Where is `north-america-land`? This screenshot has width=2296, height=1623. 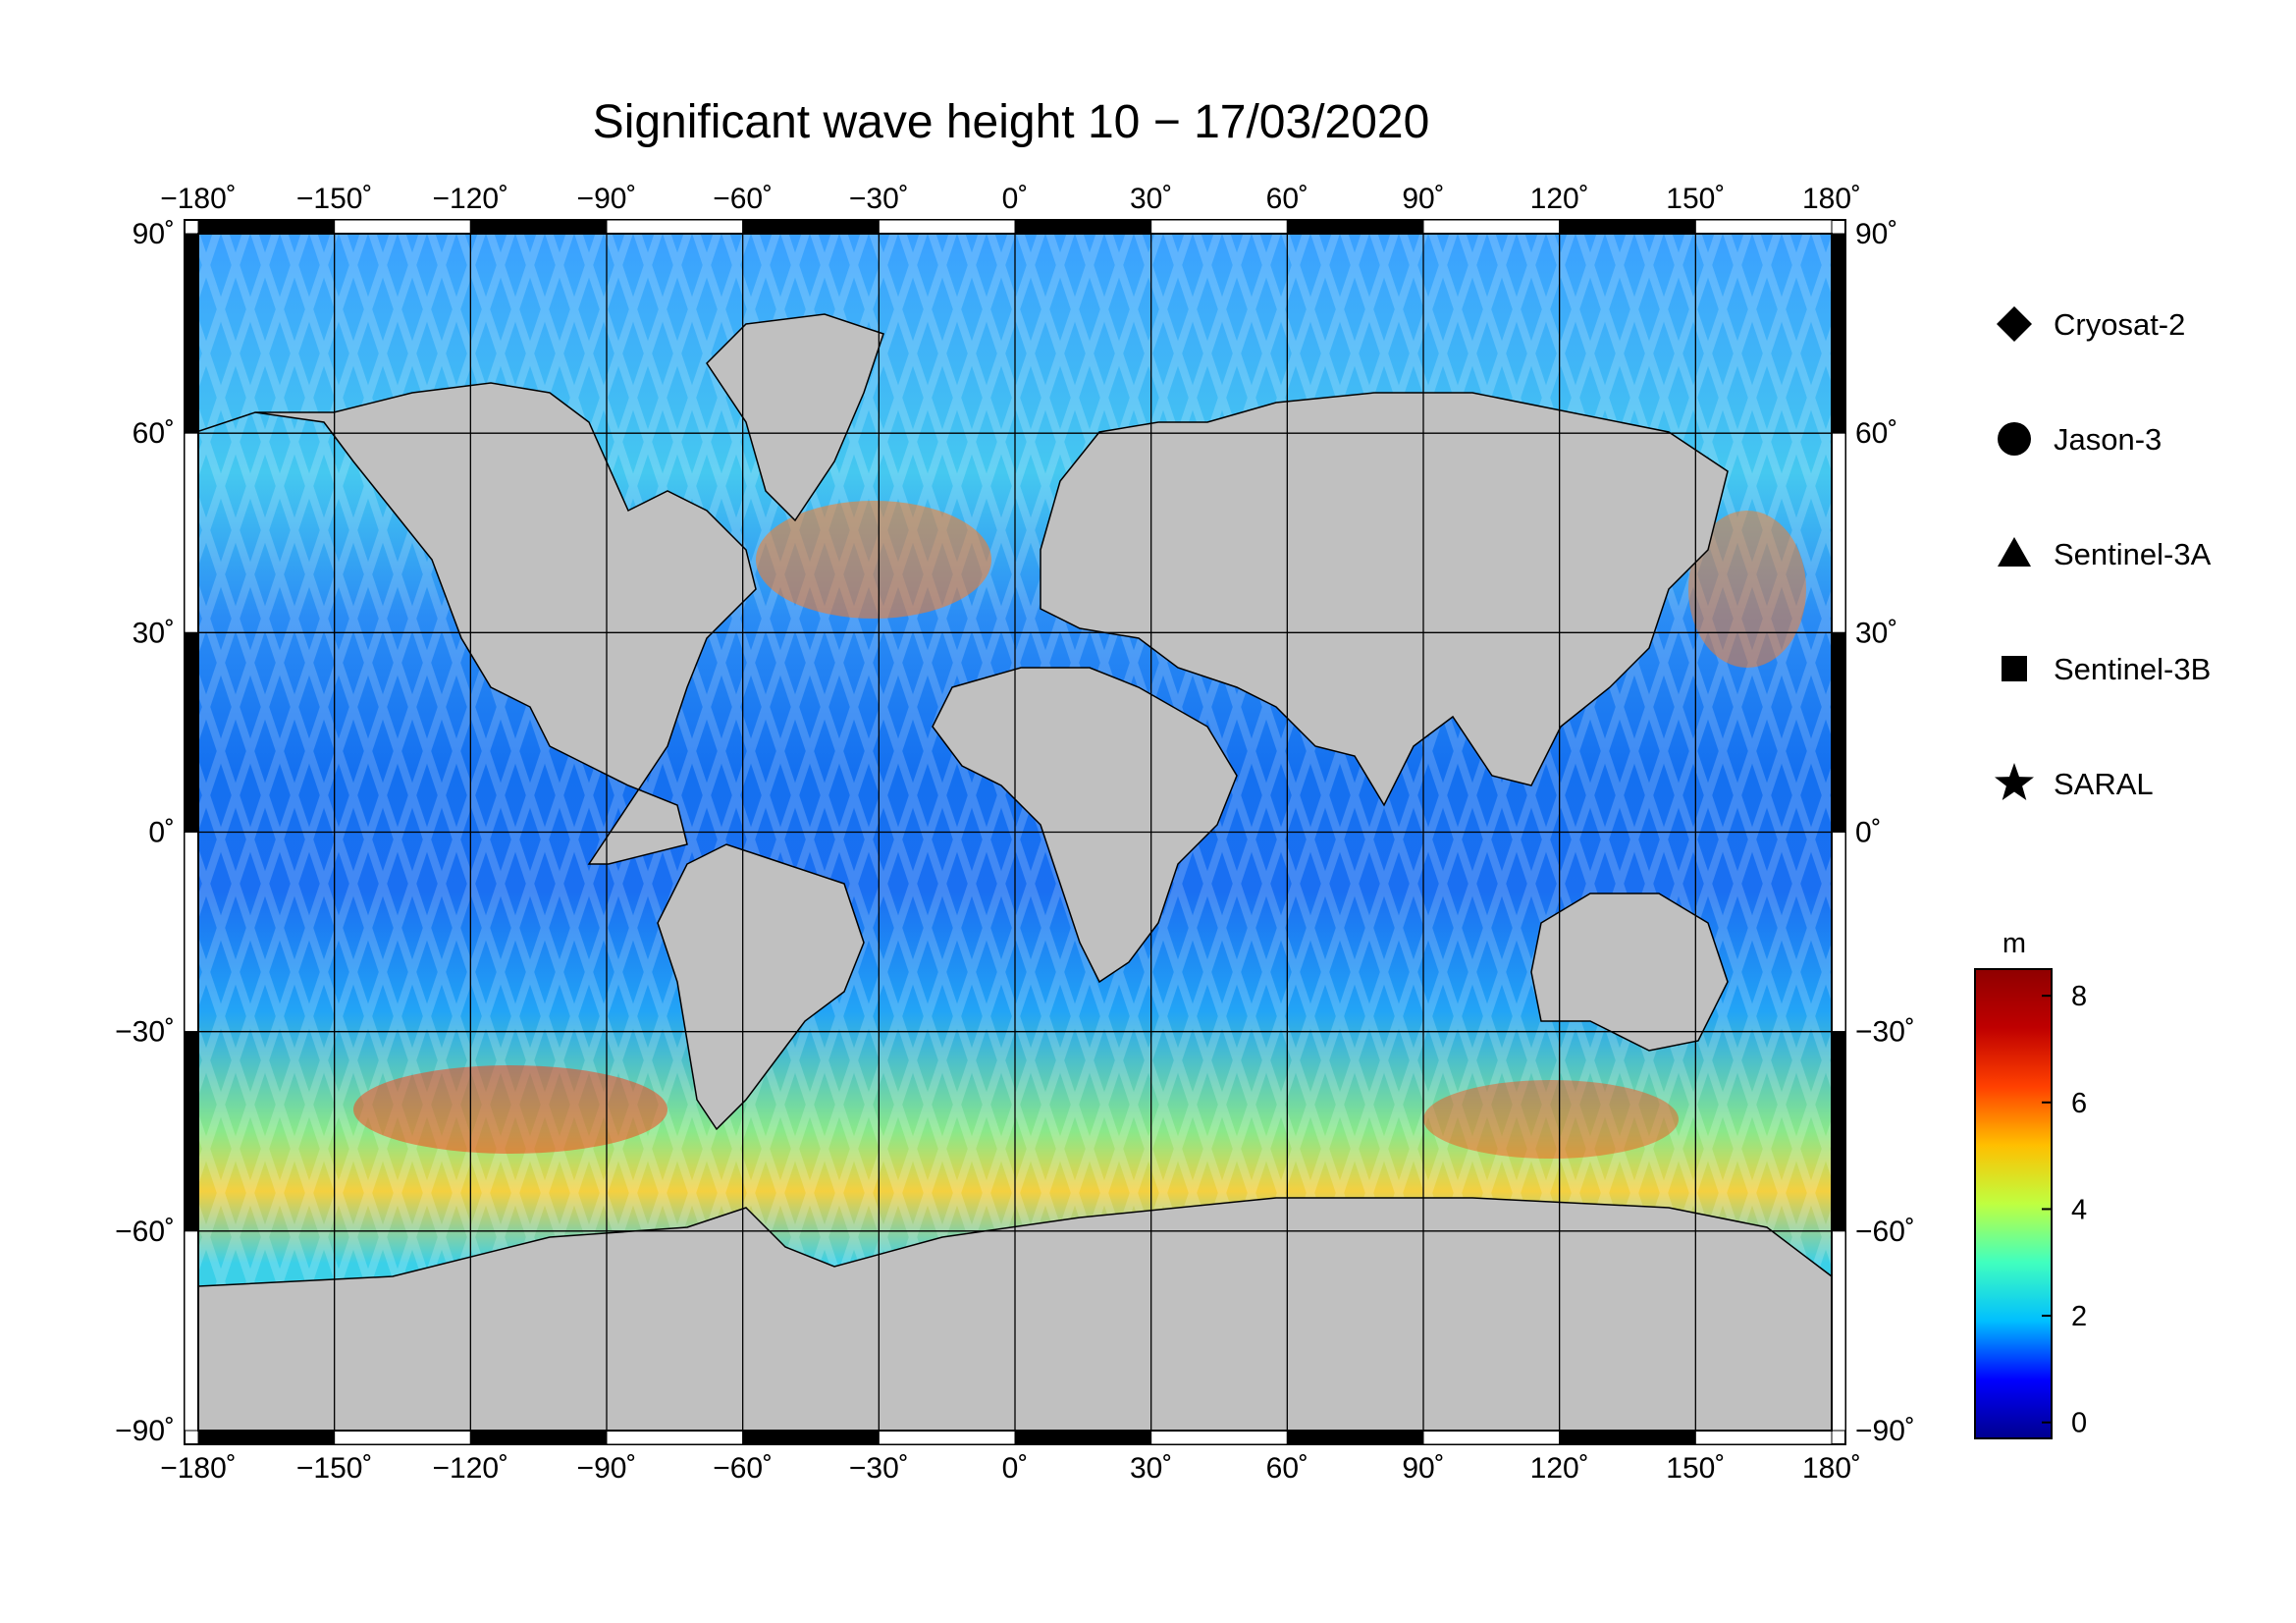 north-america-land is located at coordinates (477, 623).